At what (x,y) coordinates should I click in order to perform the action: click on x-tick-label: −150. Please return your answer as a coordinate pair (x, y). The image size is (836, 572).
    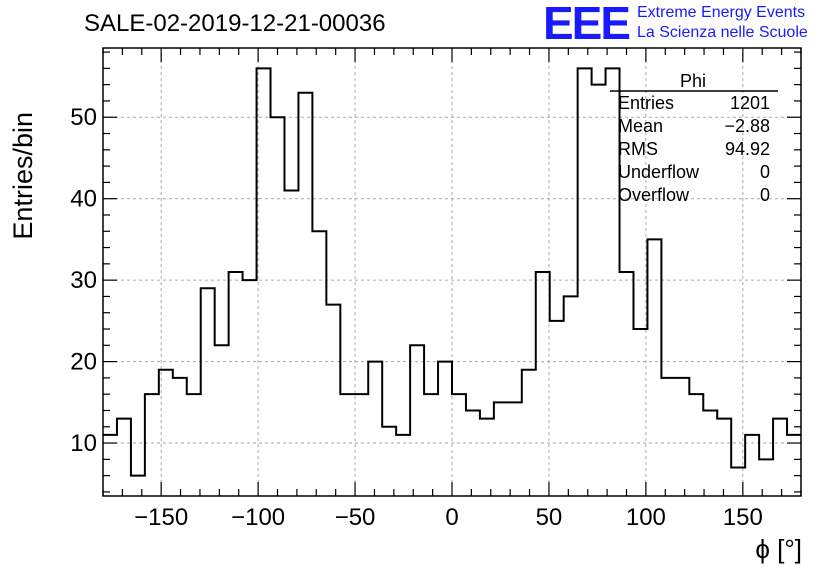
    Looking at the image, I should click on (161, 517).